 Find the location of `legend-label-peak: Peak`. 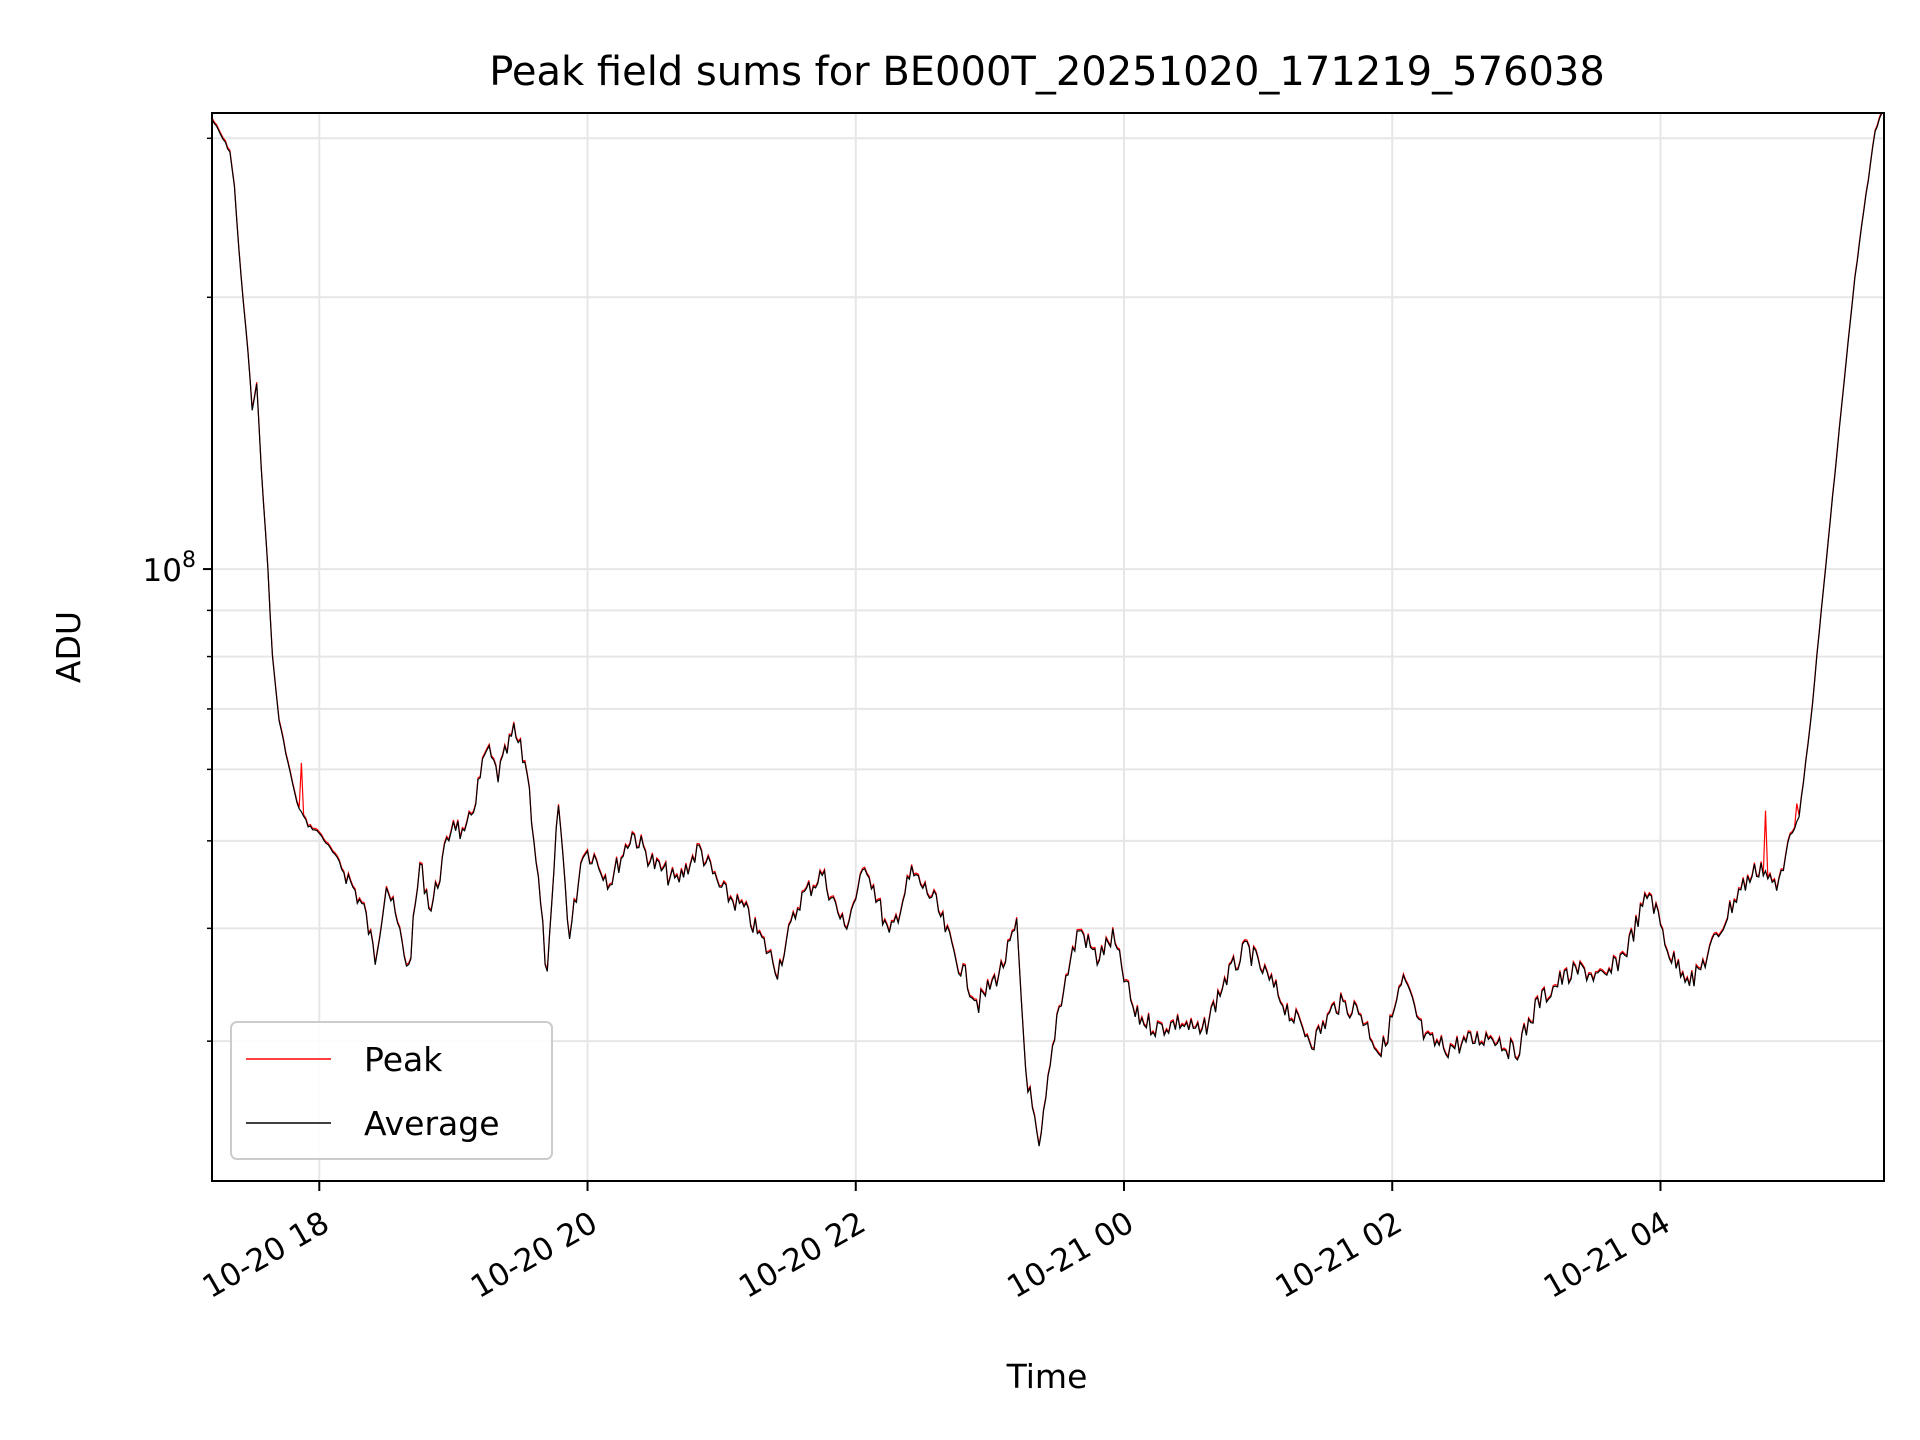

legend-label-peak: Peak is located at coordinates (403, 1059).